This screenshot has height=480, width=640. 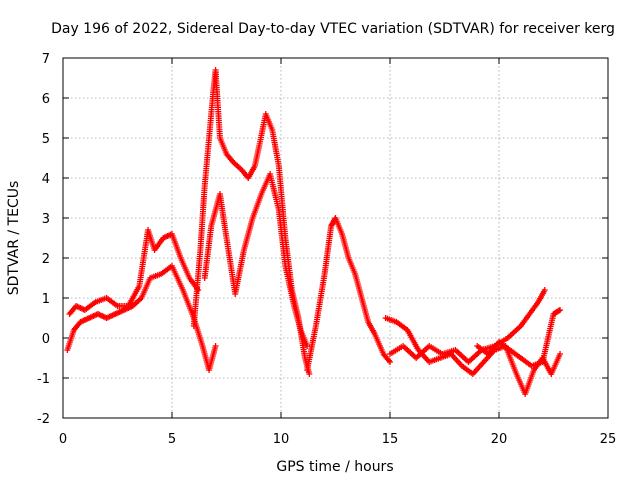 I want to click on series-arc-tail, so click(x=519, y=338).